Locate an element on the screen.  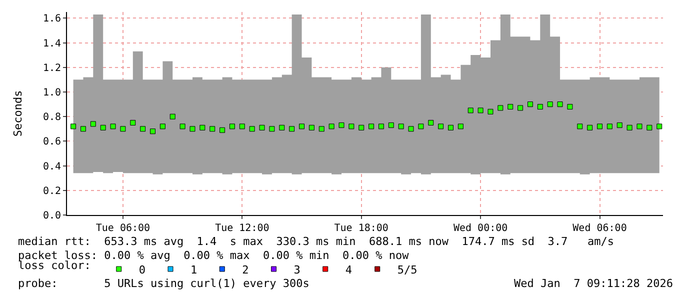
x-tick-label: Wed 06:00 is located at coordinates (599, 228).